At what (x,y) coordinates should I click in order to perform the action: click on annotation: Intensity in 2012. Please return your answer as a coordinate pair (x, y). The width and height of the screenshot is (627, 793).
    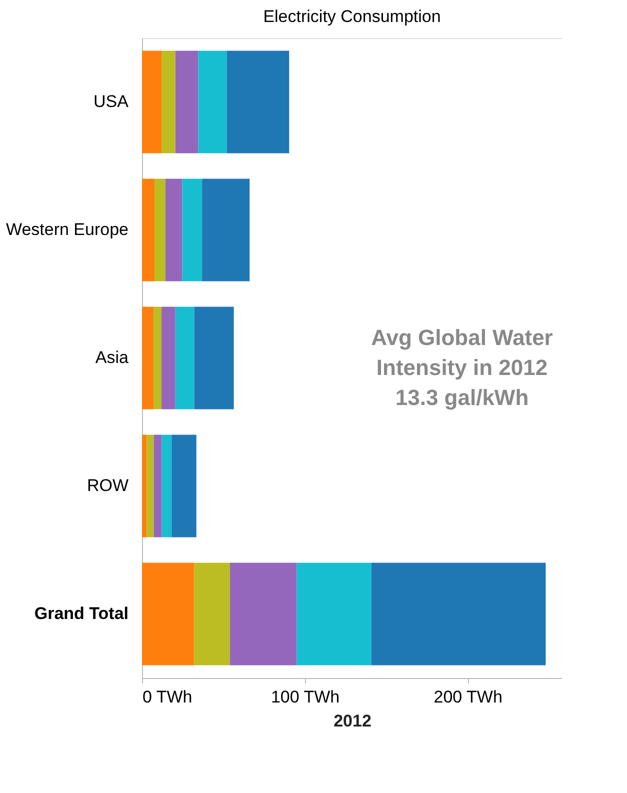
    Looking at the image, I should click on (462, 367).